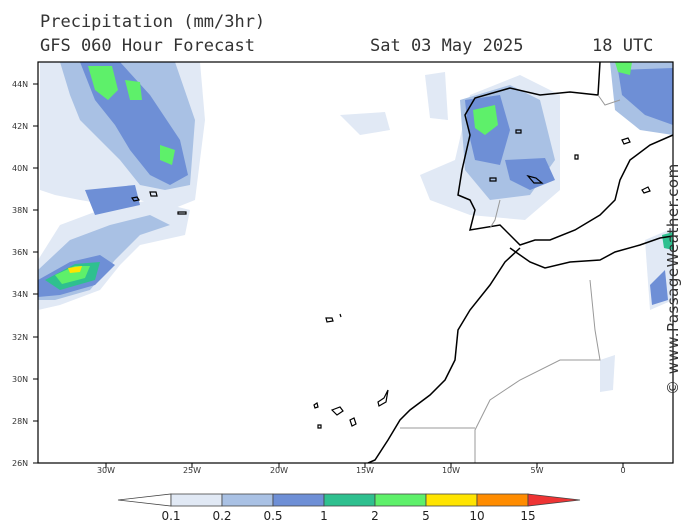 The width and height of the screenshot is (700, 525). Describe the element at coordinates (20, 126) in the screenshot. I see `lat-label: 42N` at that location.